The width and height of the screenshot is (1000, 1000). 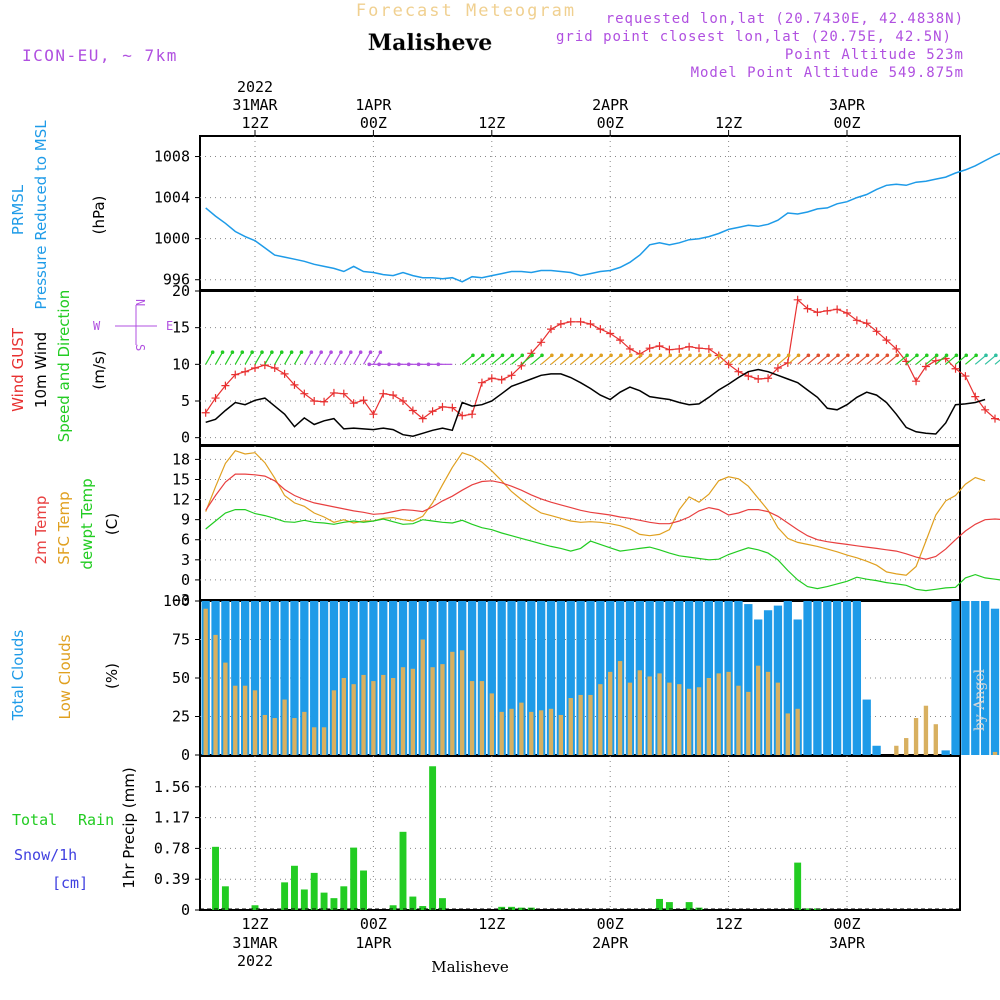 I want to click on rain-label: Rain, so click(x=96, y=820).